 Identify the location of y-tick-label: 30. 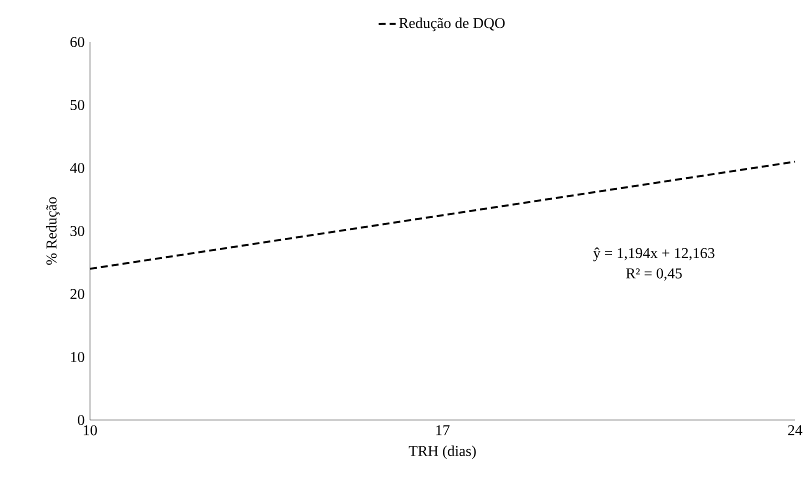
(77, 231).